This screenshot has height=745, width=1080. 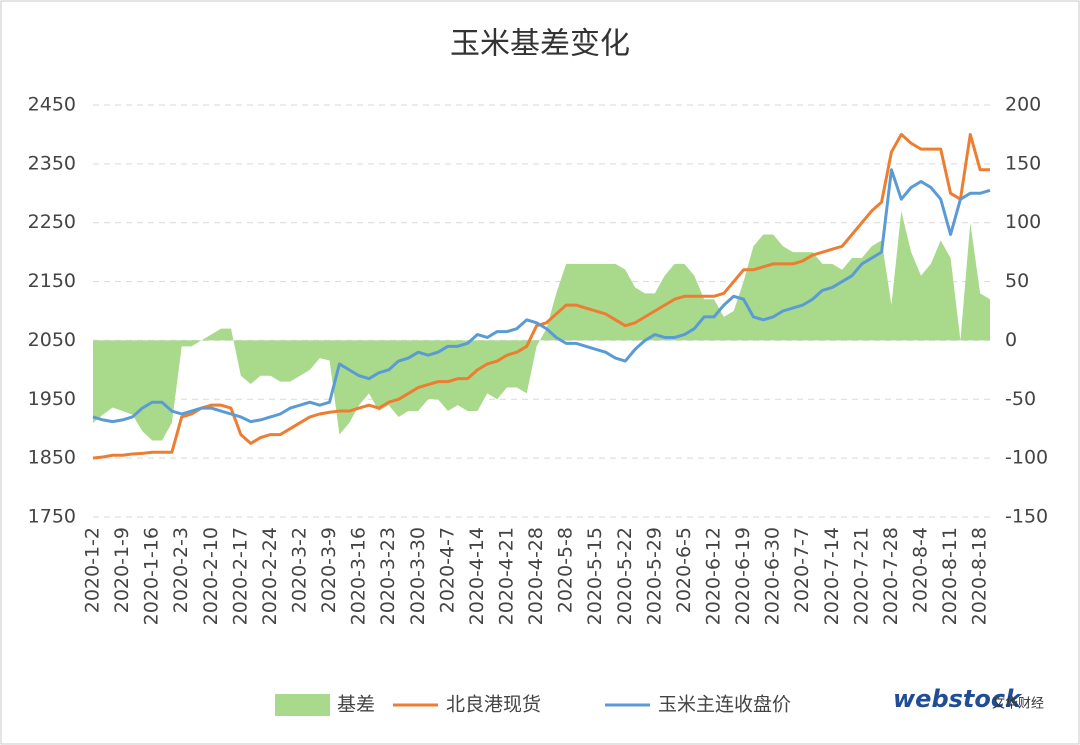 What do you see at coordinates (447, 570) in the screenshot?
I see `x-tick-label: 2020-4-7` at bounding box center [447, 570].